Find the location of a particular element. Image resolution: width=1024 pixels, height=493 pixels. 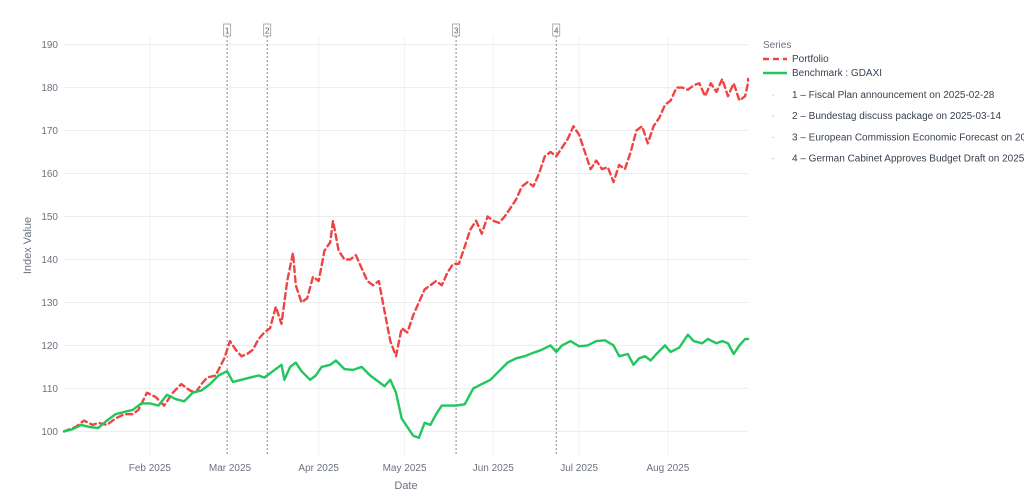

event-badge-label: 1 is located at coordinates (227, 31).